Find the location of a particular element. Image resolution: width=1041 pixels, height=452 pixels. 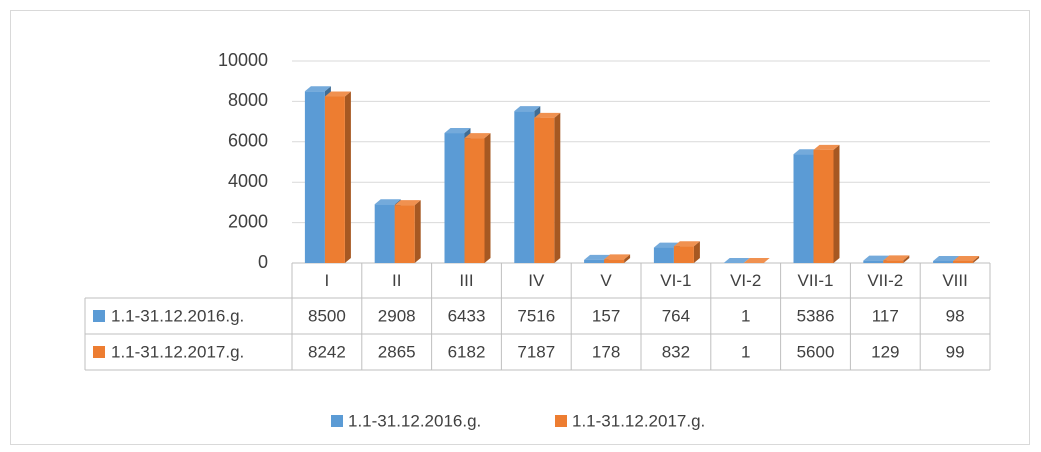

table-value: 117 is located at coordinates (885, 315).